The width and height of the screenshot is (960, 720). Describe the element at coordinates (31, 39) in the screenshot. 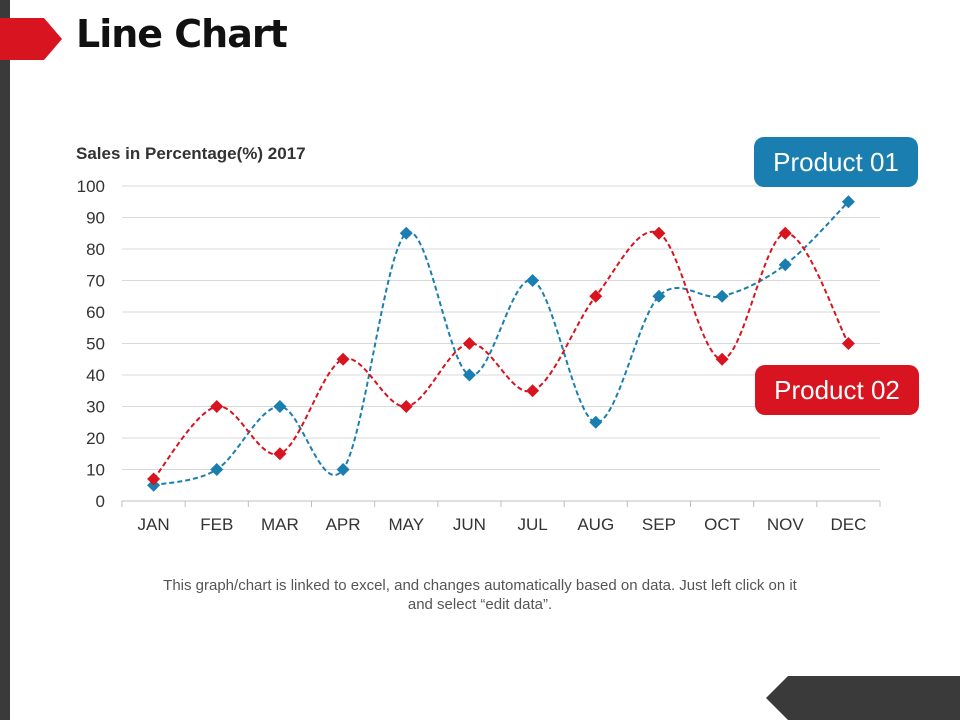

I see `title-arrow-tab` at that location.